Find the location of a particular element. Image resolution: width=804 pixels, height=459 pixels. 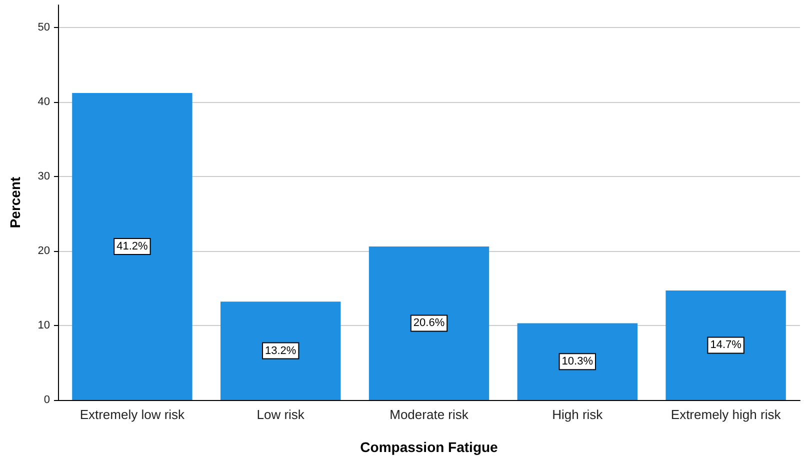

x-axis-title: Compassion Fatigue is located at coordinates (429, 447).